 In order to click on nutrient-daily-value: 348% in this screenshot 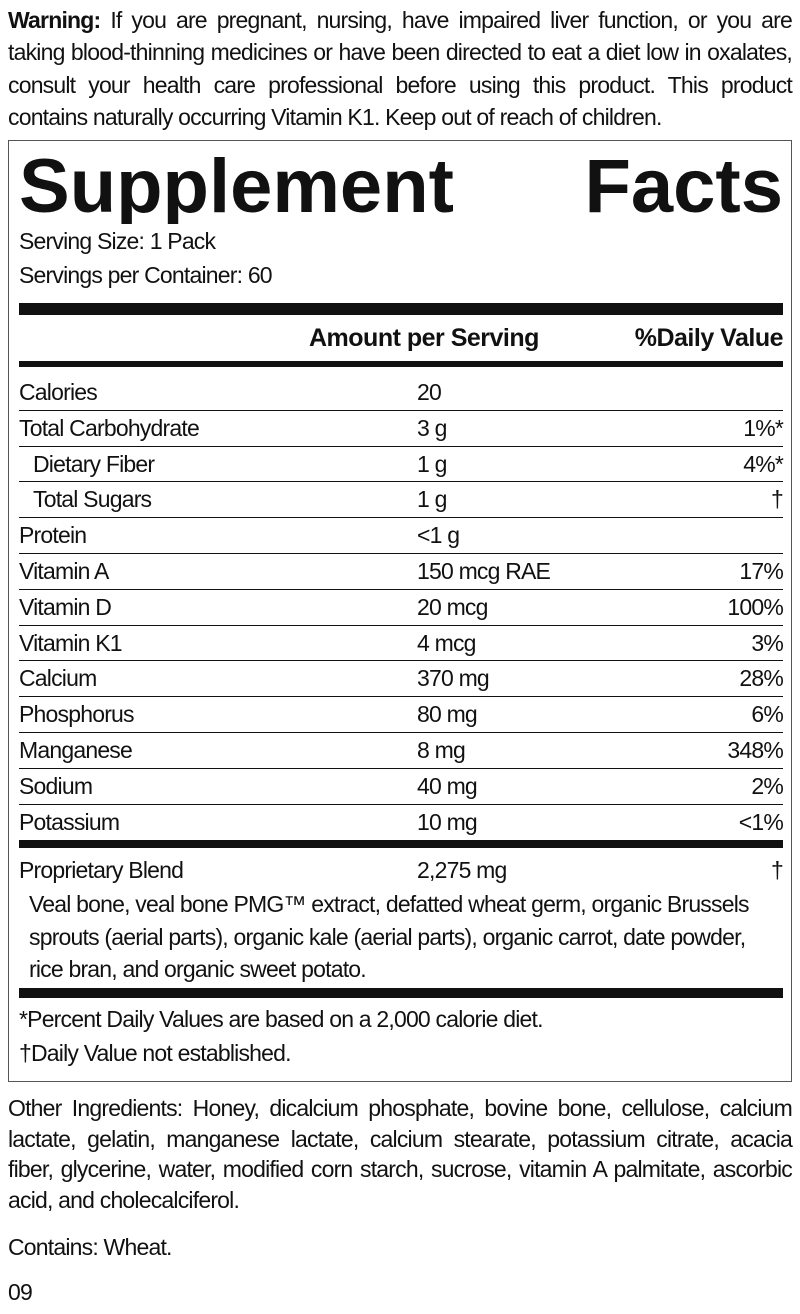, I will do `click(755, 749)`.